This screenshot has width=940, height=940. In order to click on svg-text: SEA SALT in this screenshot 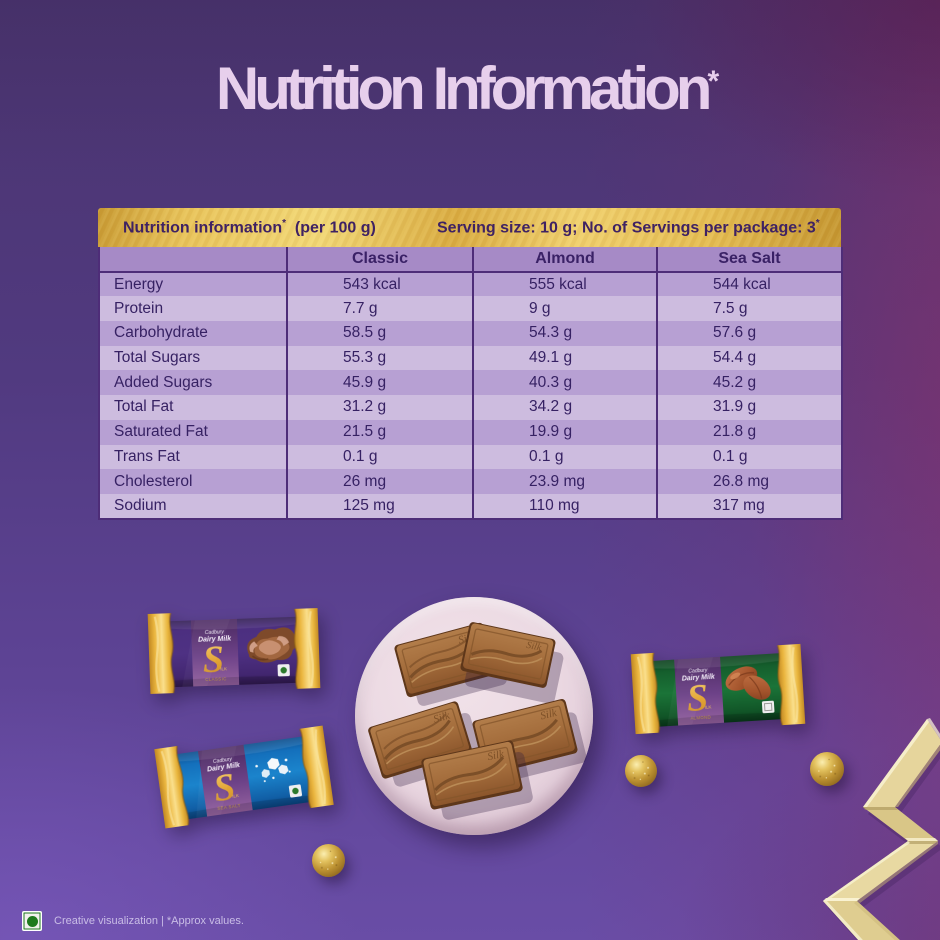, I will do `click(229, 807)`.